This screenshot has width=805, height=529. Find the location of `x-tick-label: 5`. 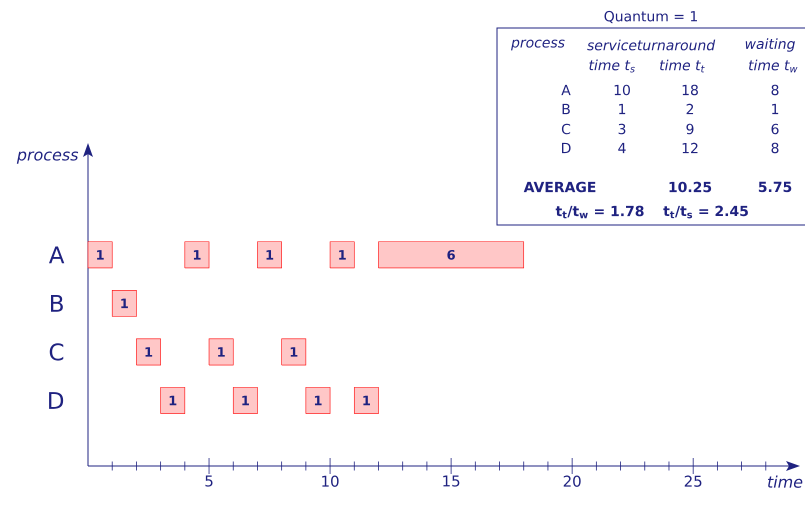

x-tick-label: 5 is located at coordinates (208, 481).